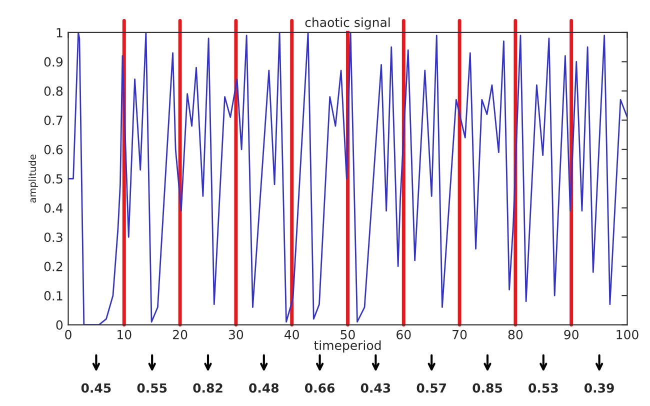 The image size is (650, 406). Describe the element at coordinates (53, 62) in the screenshot. I see `y-tick-label: 0.9` at that location.